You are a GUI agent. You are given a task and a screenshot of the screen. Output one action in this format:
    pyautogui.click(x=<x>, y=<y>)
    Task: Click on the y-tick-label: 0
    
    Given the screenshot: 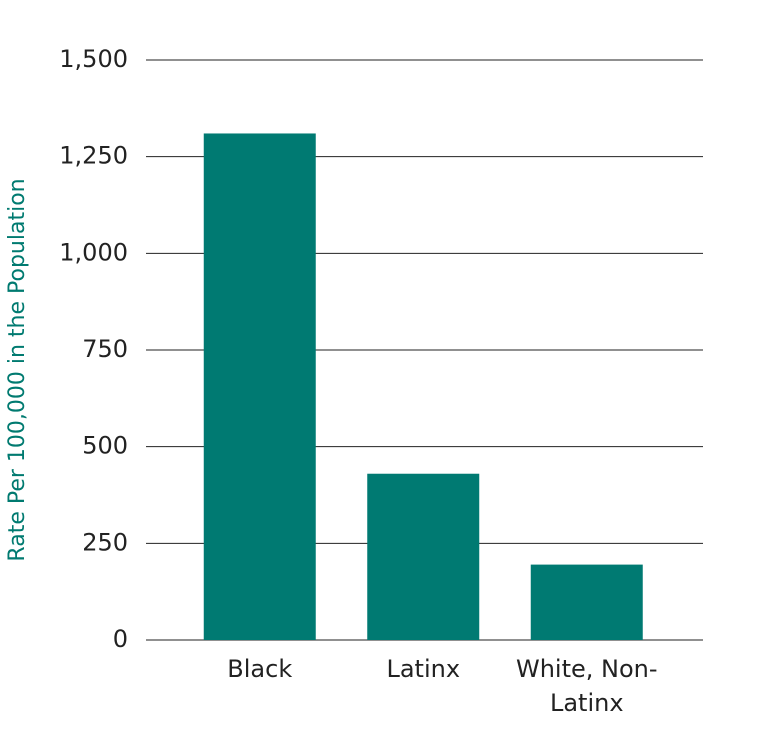 What is the action you would take?
    pyautogui.click(x=120, y=639)
    